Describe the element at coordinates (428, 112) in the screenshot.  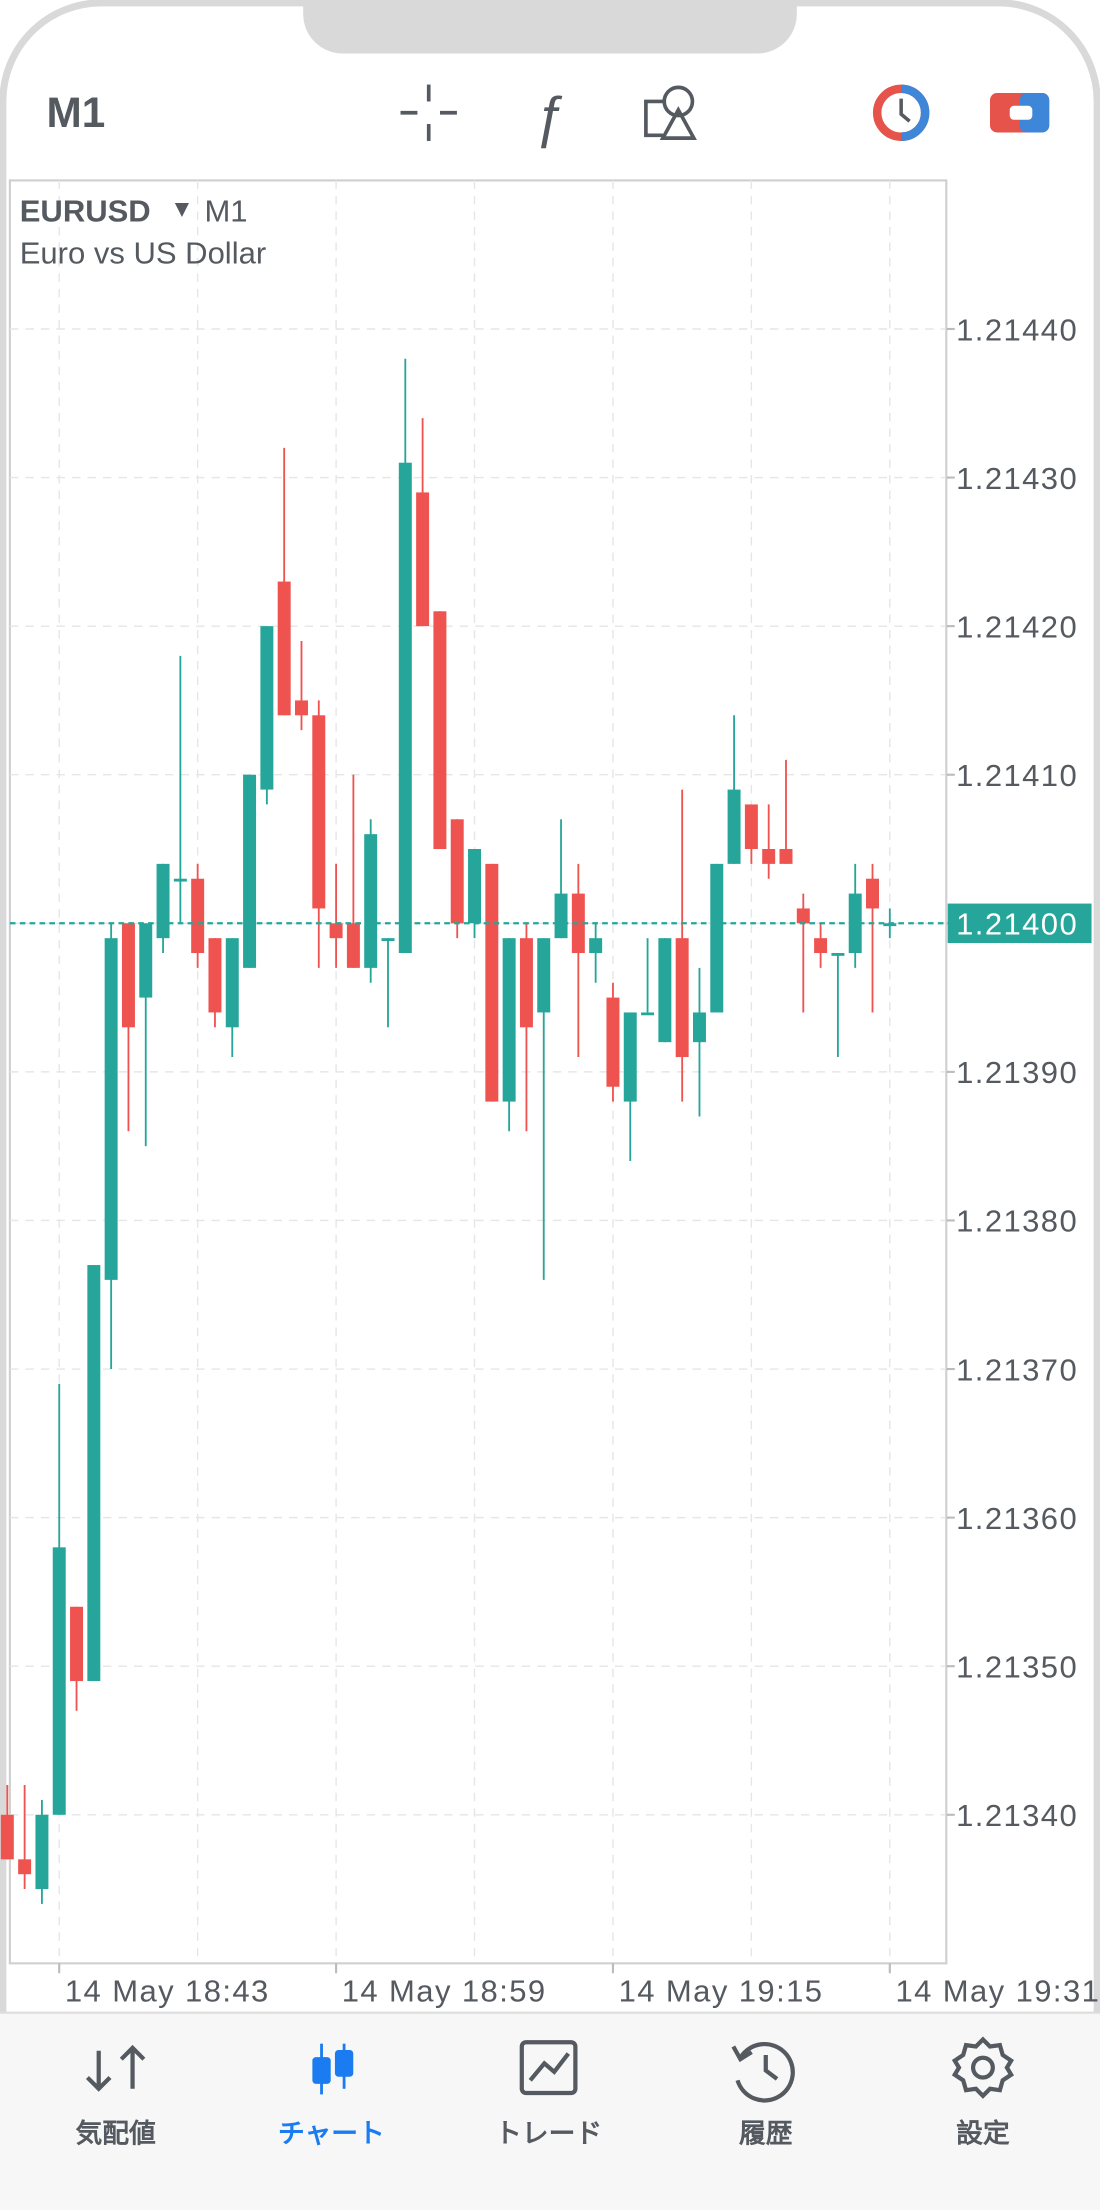
I see `crosshair-icon` at that location.